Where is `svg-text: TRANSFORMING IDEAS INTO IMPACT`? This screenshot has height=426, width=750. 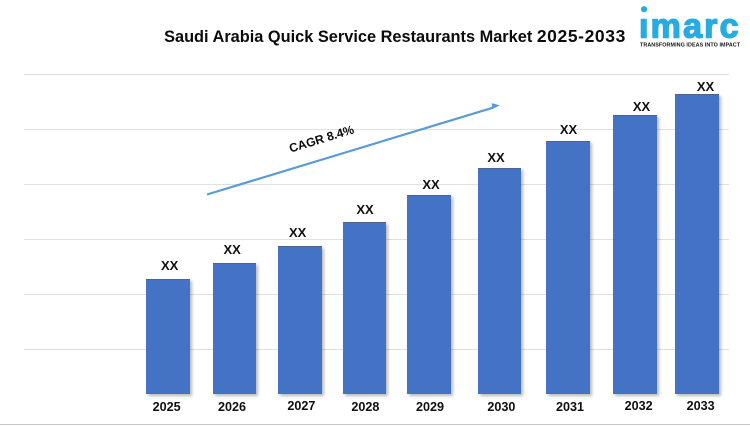 svg-text: TRANSFORMING IDEAS INTO IMPACT is located at coordinates (690, 46).